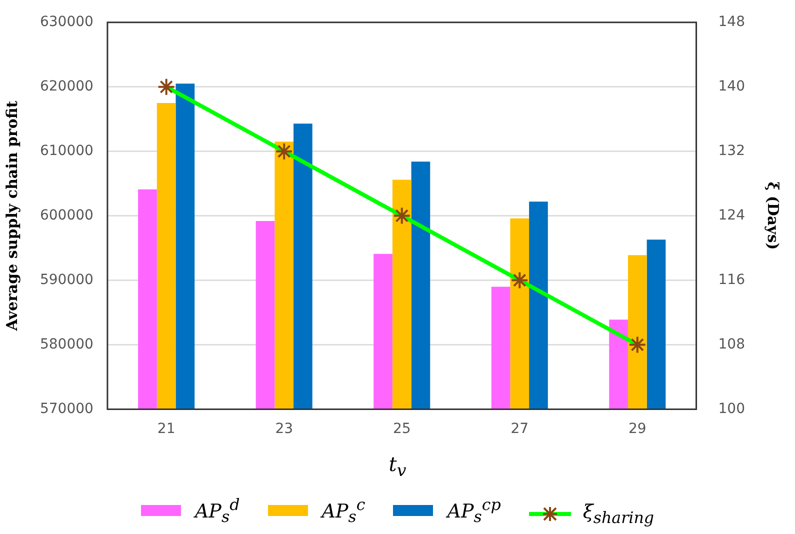  Describe the element at coordinates (67, 215) in the screenshot. I see `y-tick-label: 600000` at that location.